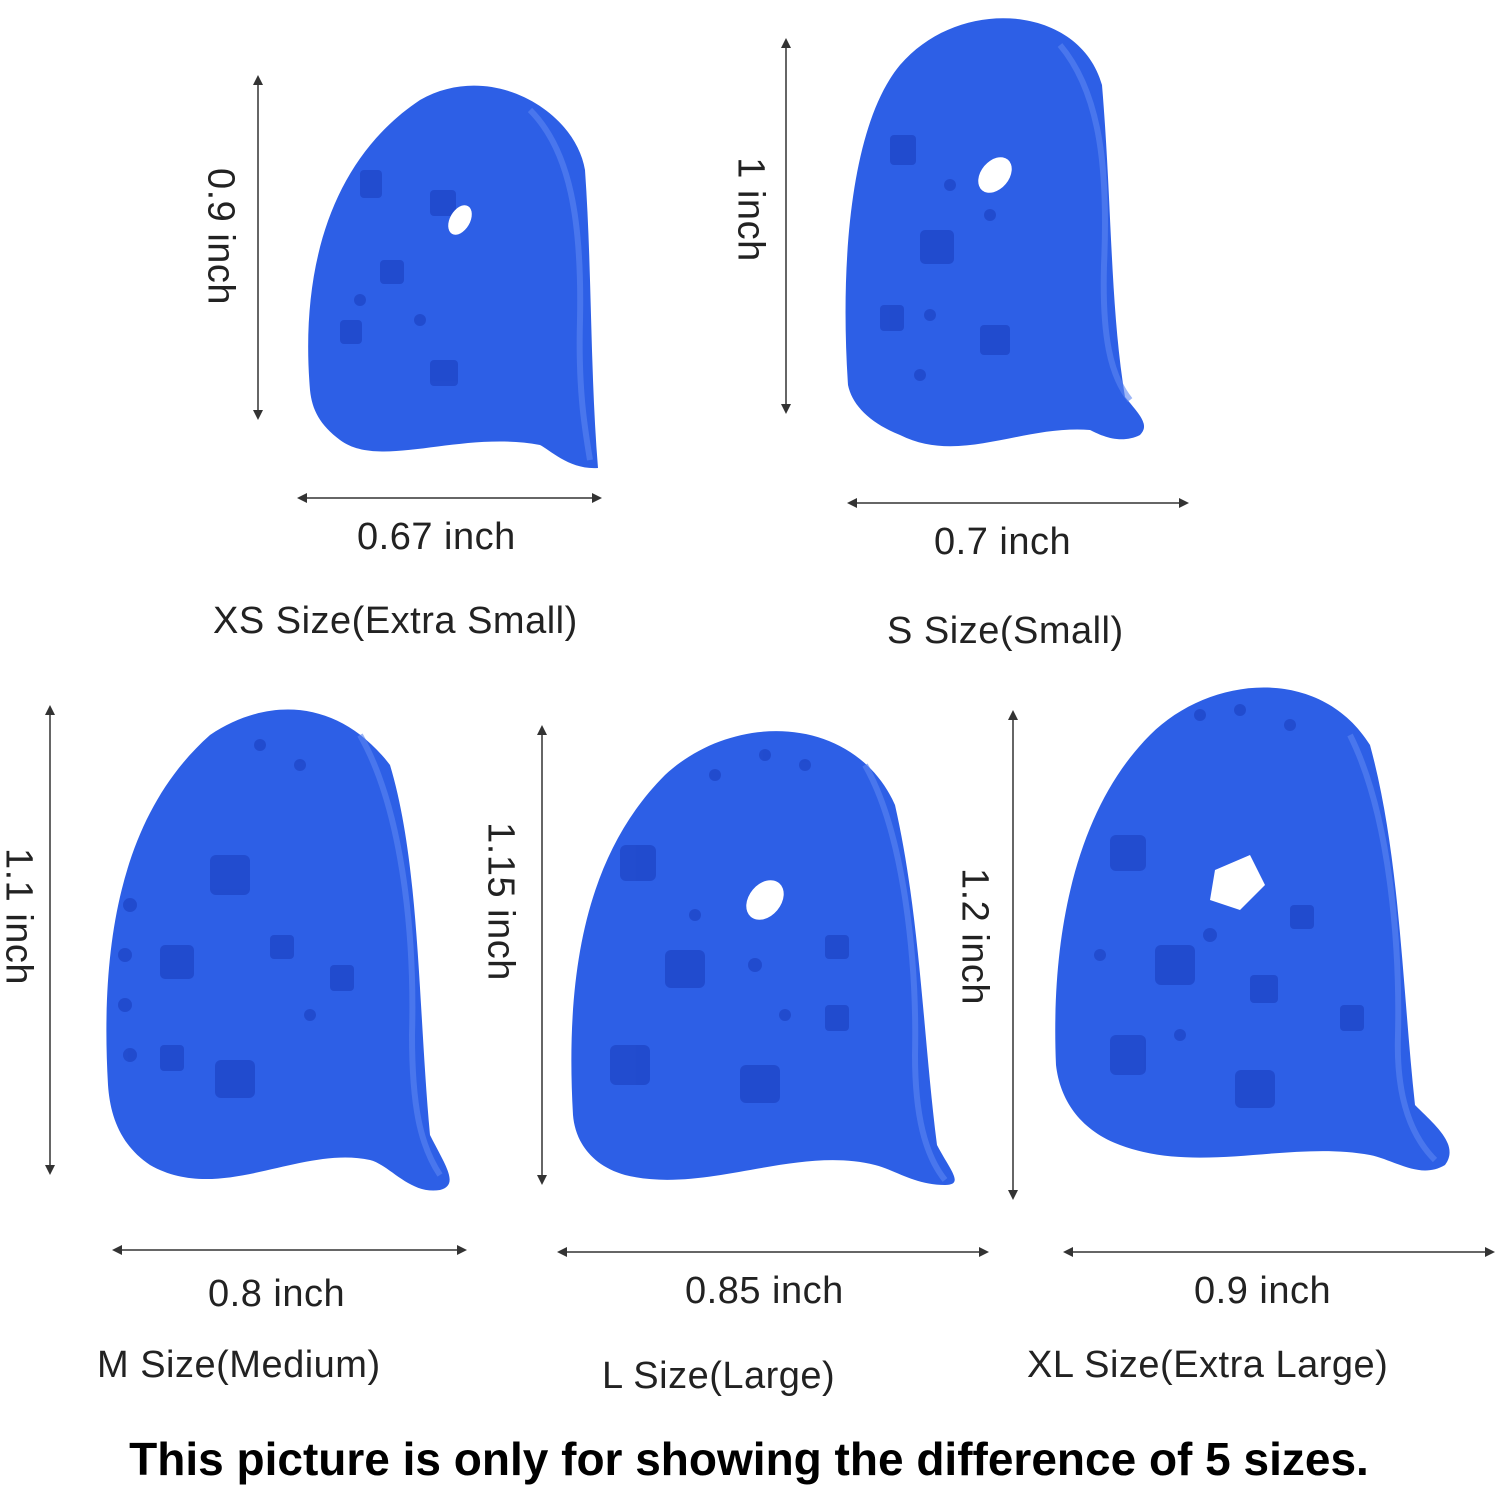 The width and height of the screenshot is (1498, 1498). Describe the element at coordinates (1263, 1291) in the screenshot. I see `width-label-xl: 0.9 inch` at that location.